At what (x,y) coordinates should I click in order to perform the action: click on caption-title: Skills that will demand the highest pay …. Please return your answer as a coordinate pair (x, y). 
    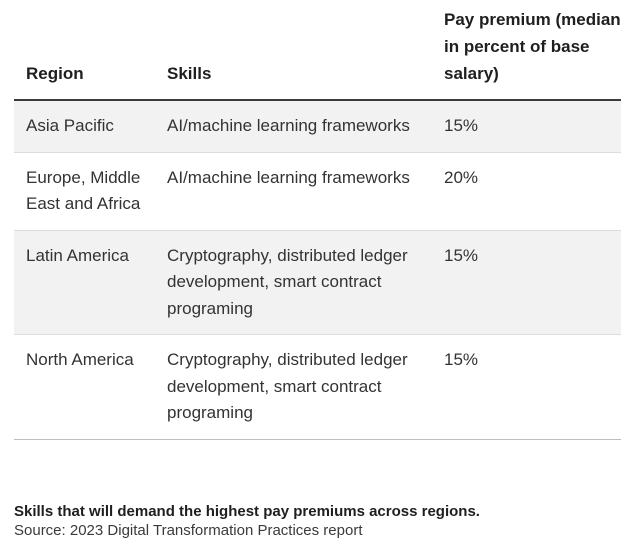
    Looking at the image, I should click on (247, 511).